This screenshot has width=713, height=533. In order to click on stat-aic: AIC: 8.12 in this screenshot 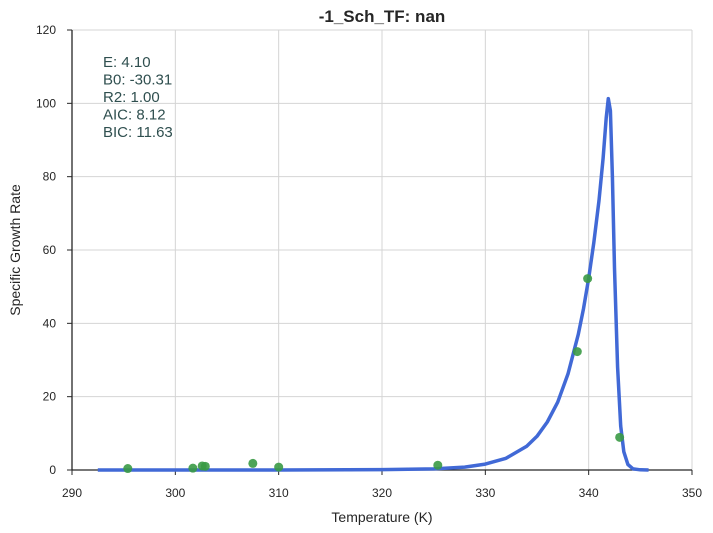, I will do `click(134, 115)`.